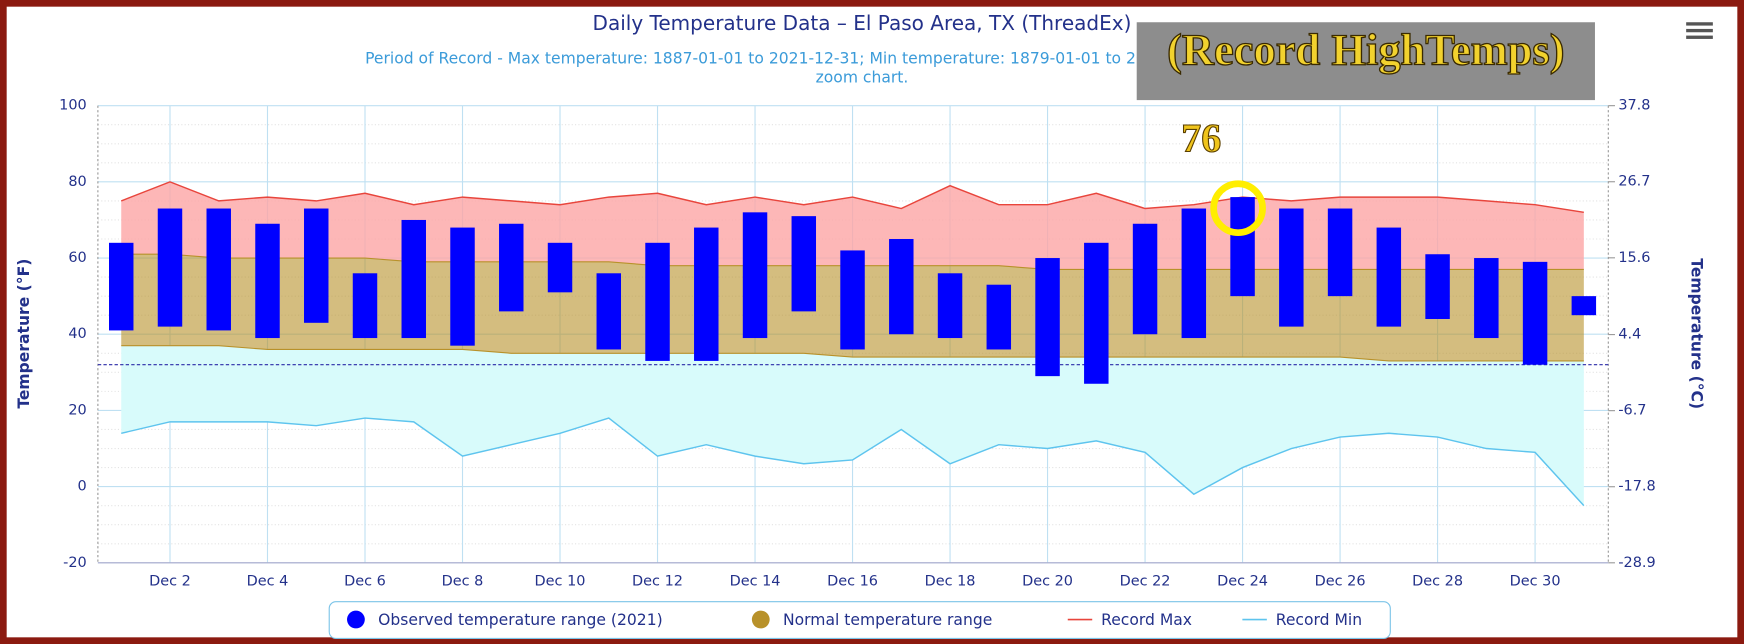  I want to click on y2-tick-label: -6.7, so click(1632, 411).